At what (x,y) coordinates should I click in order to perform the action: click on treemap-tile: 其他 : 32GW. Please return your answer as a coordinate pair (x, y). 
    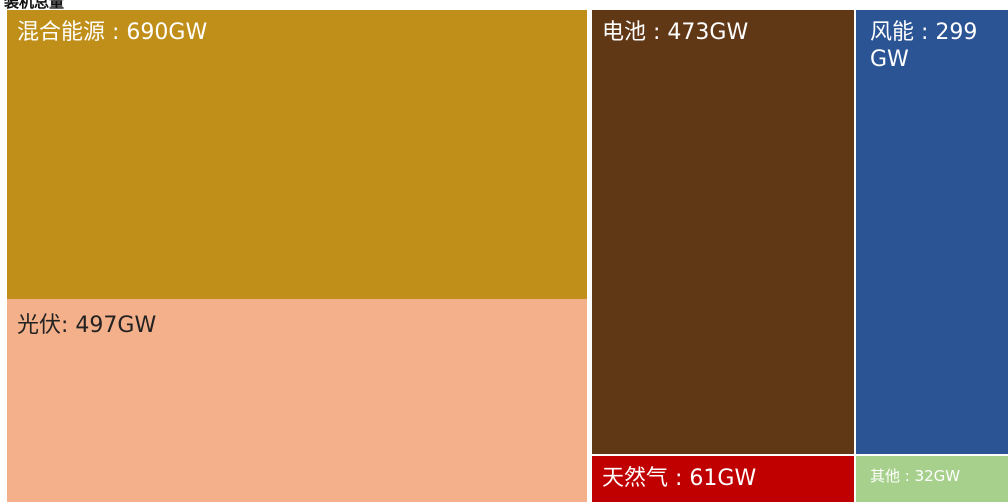
    Looking at the image, I should click on (932, 479).